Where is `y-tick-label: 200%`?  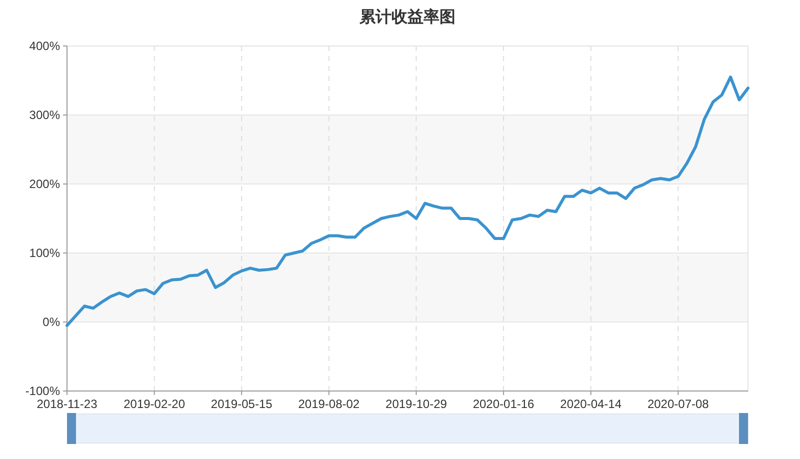 y-tick-label: 200% is located at coordinates (44, 184).